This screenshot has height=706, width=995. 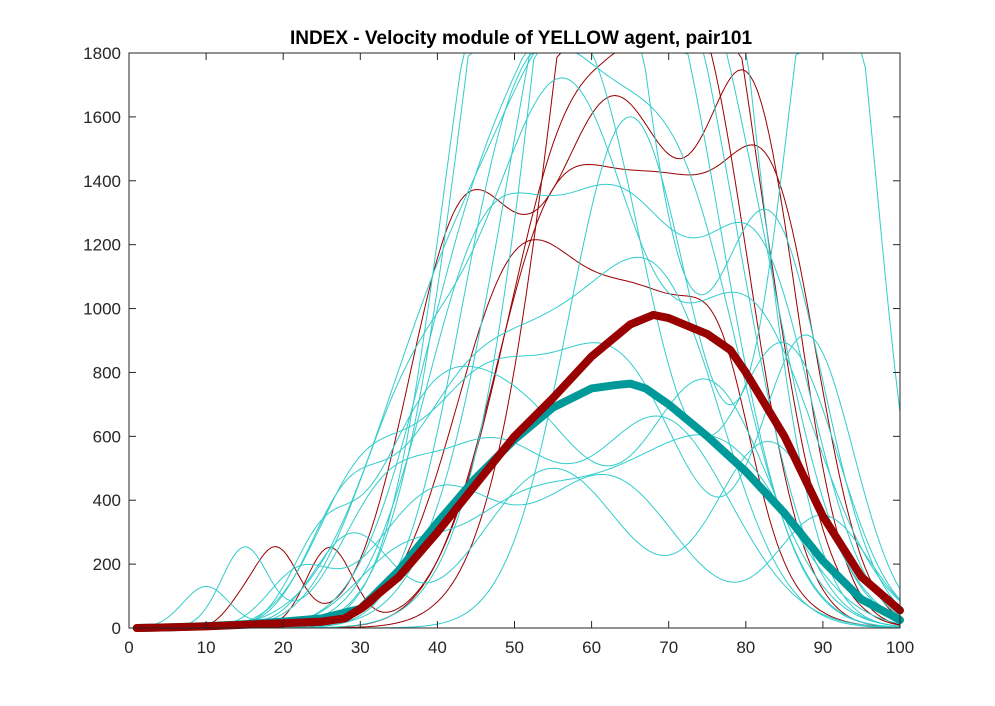 What do you see at coordinates (206, 647) in the screenshot?
I see `x-tick-label: 10` at bounding box center [206, 647].